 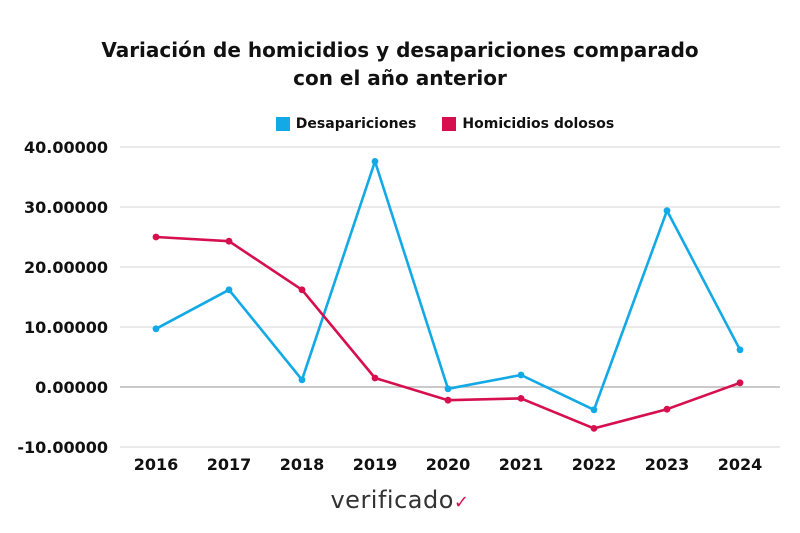 What do you see at coordinates (667, 464) in the screenshot?
I see `x-tick-label: 2023` at bounding box center [667, 464].